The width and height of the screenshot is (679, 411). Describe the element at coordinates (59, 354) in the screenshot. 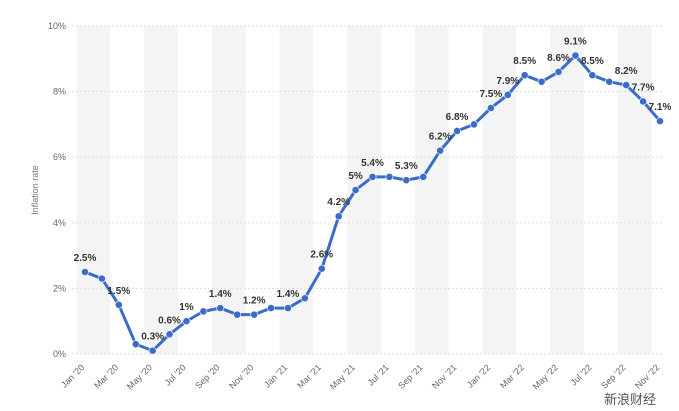

I see `y-tick-label: 0%` at that location.